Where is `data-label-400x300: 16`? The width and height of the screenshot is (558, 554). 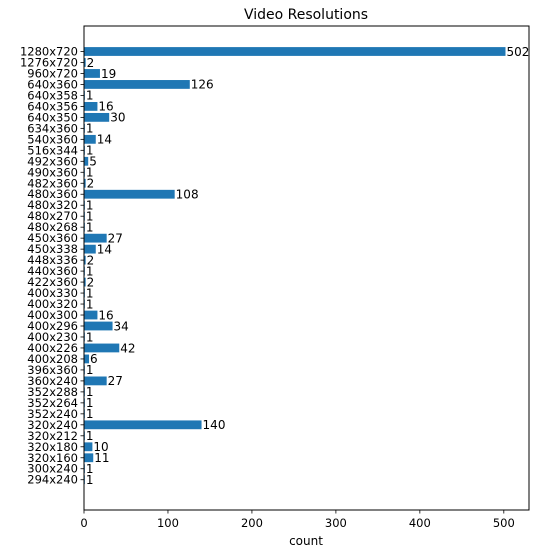
data-label-400x300: 16 is located at coordinates (105, 315).